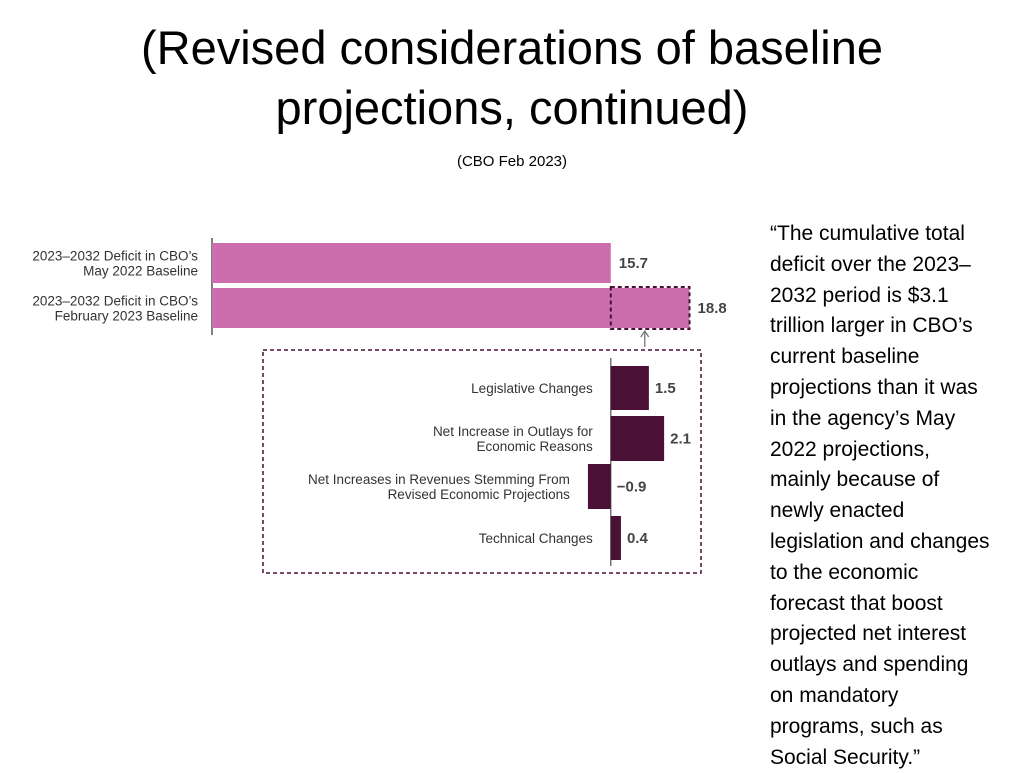 The image size is (1024, 773). I want to click on change-label: Legislative Changes, so click(532, 388).